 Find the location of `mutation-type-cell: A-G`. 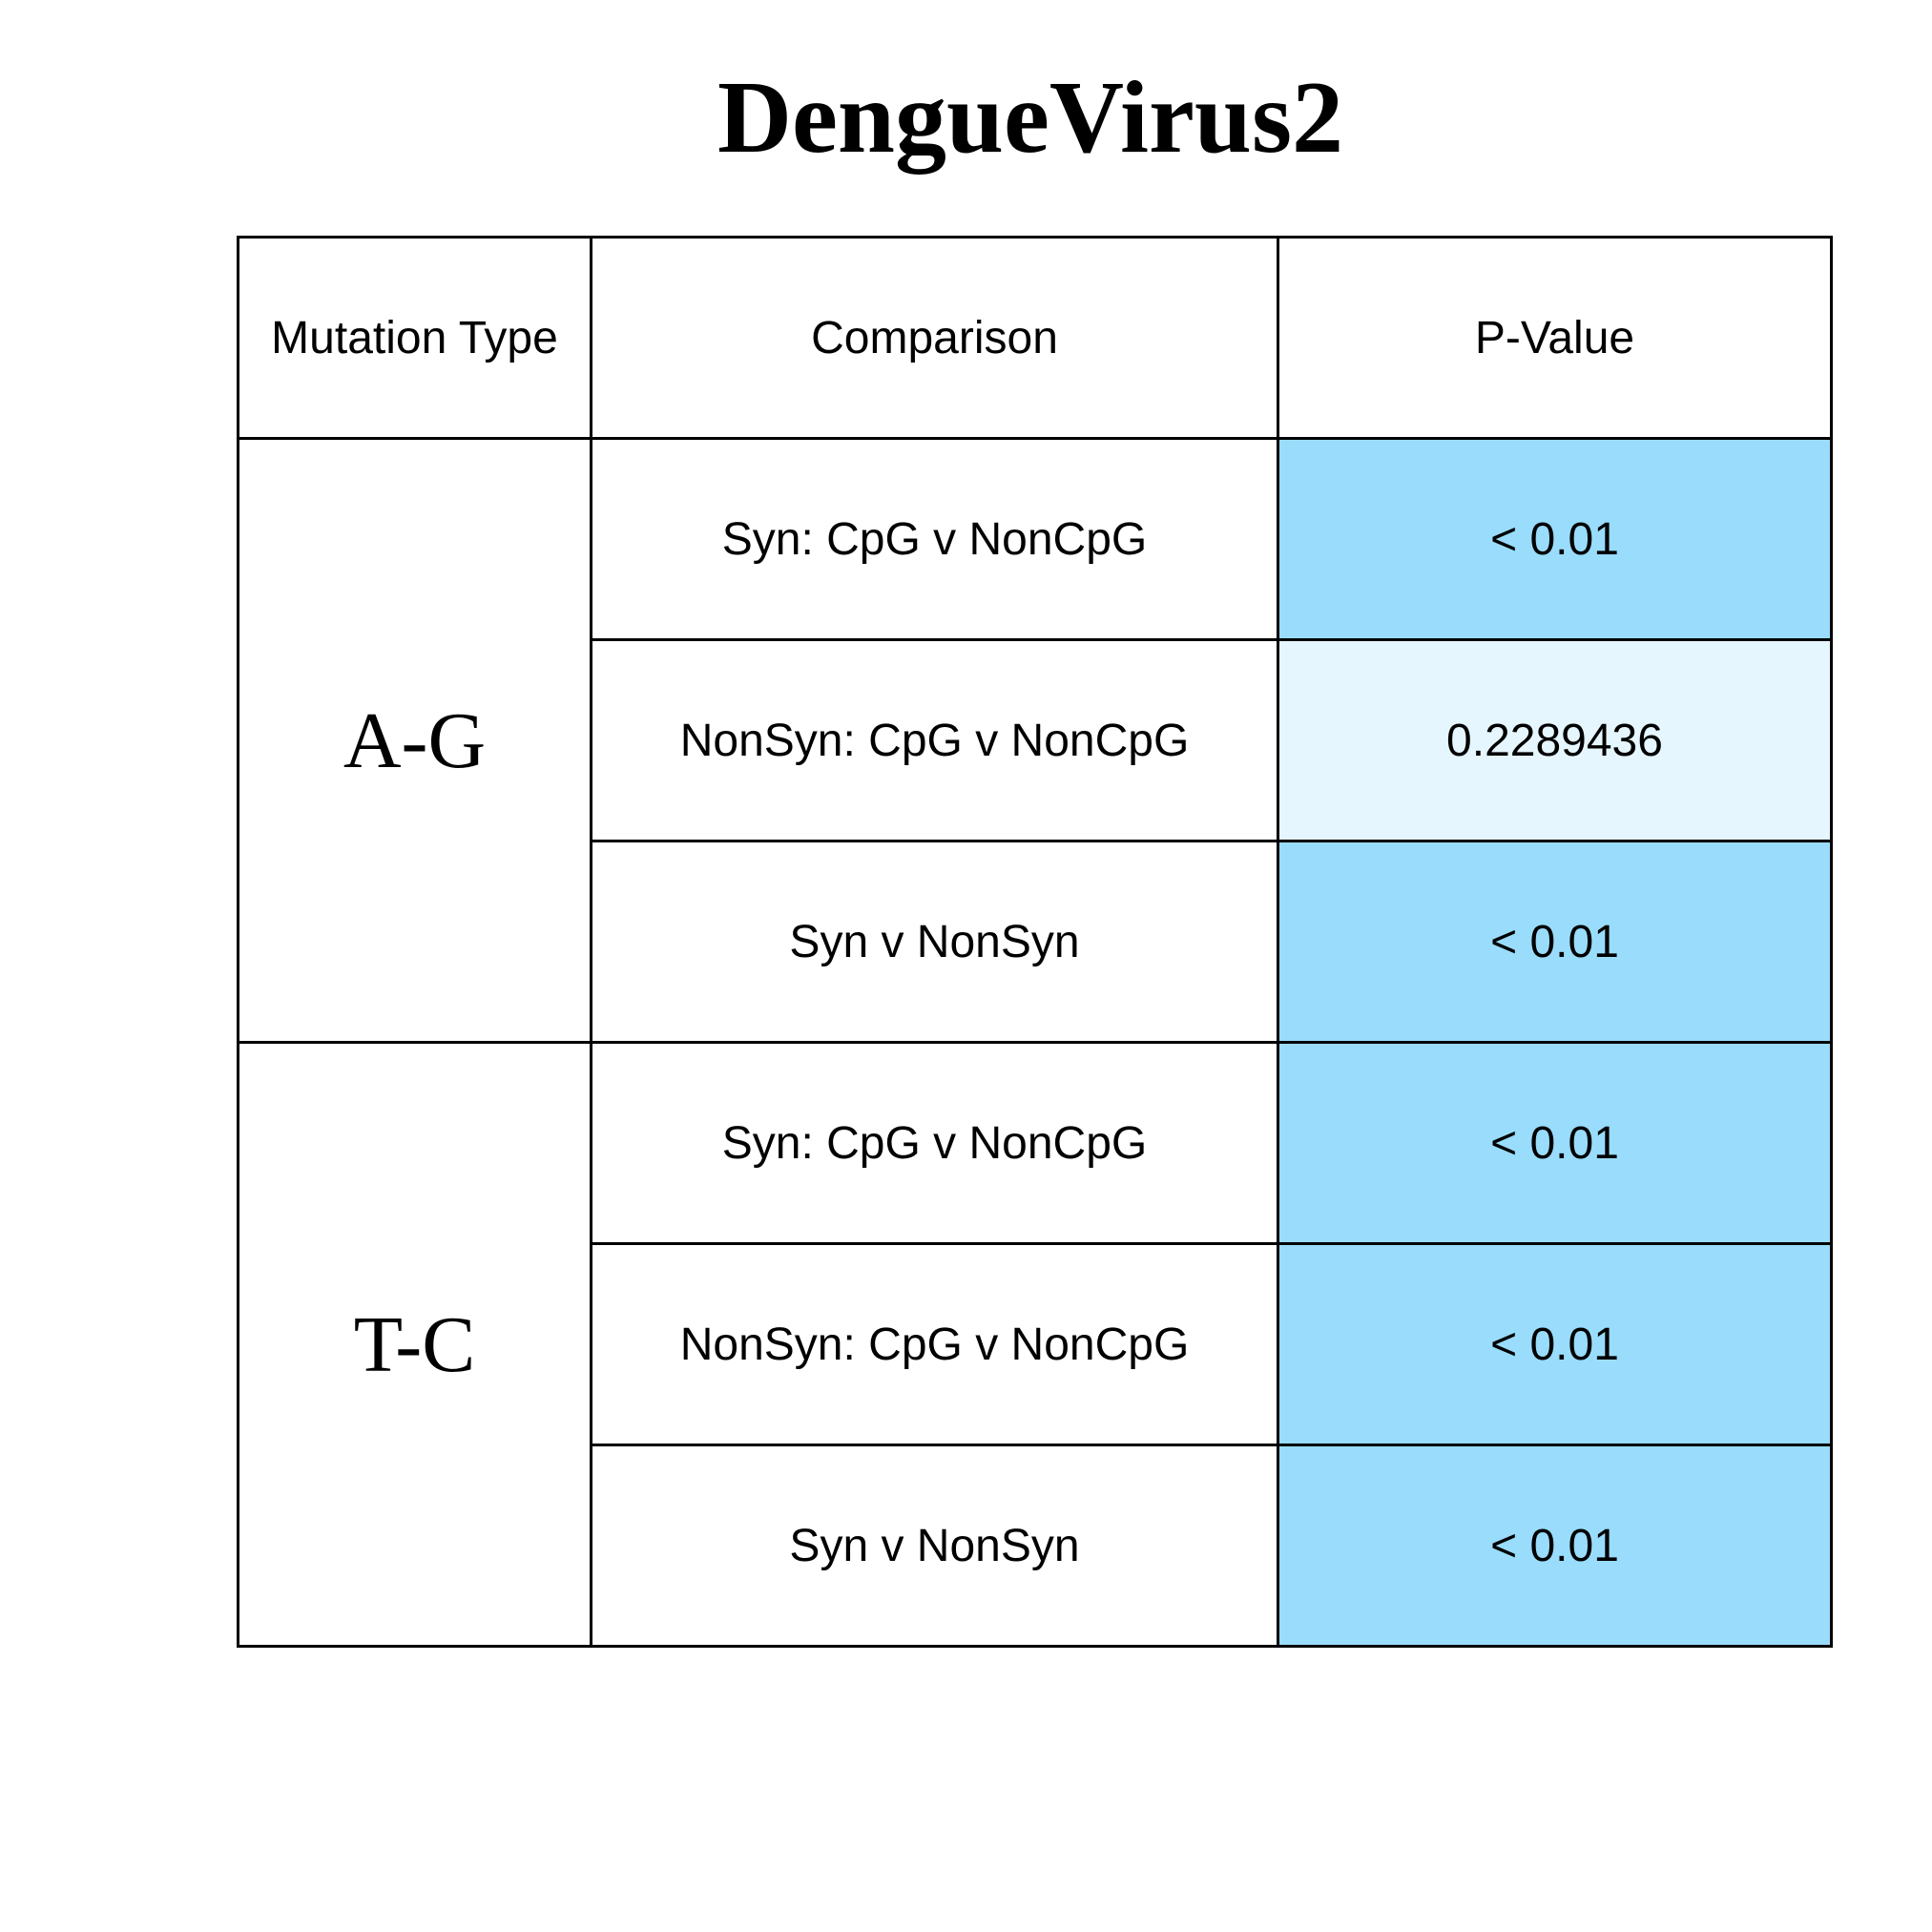

mutation-type-cell: A-G is located at coordinates (414, 740).